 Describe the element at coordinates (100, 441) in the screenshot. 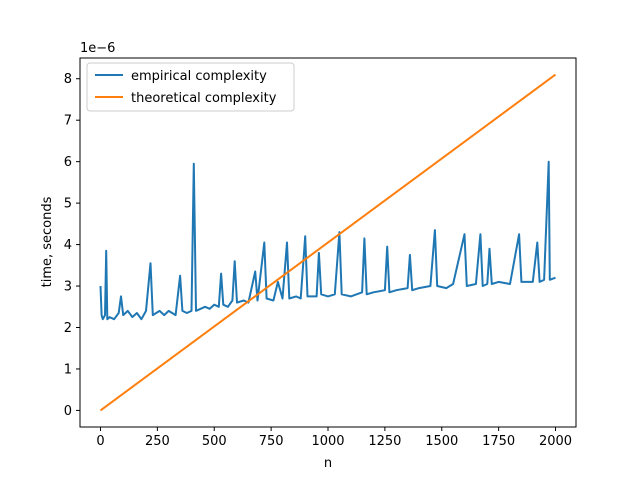

I see `x-tick-label: 0` at that location.